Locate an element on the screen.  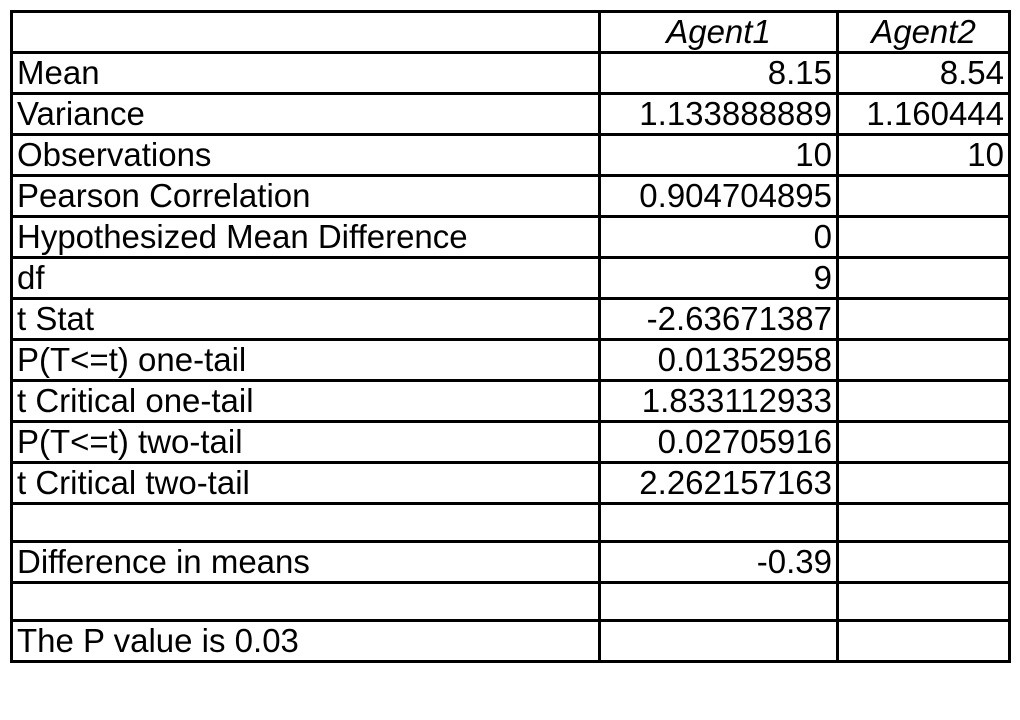
row-label: t Critical one-tail is located at coordinates (305, 401).